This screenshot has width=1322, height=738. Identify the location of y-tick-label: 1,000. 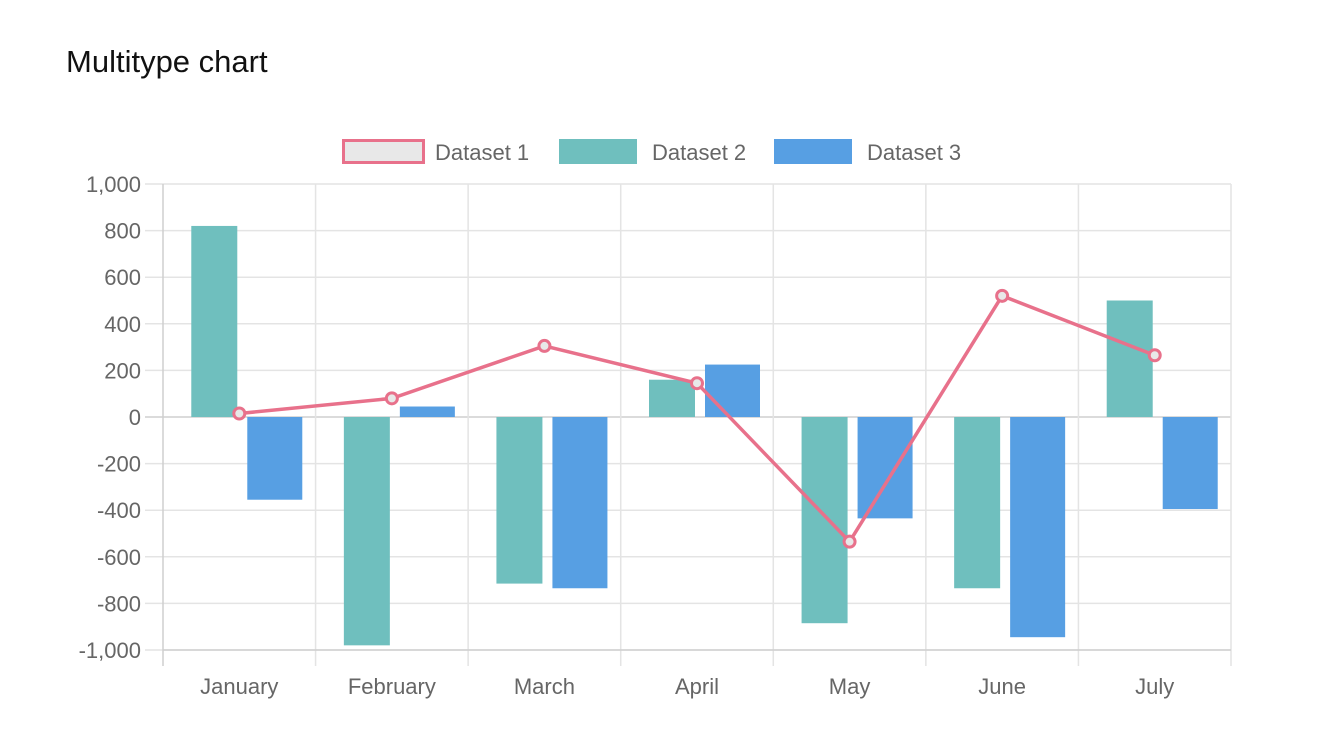
(113, 184).